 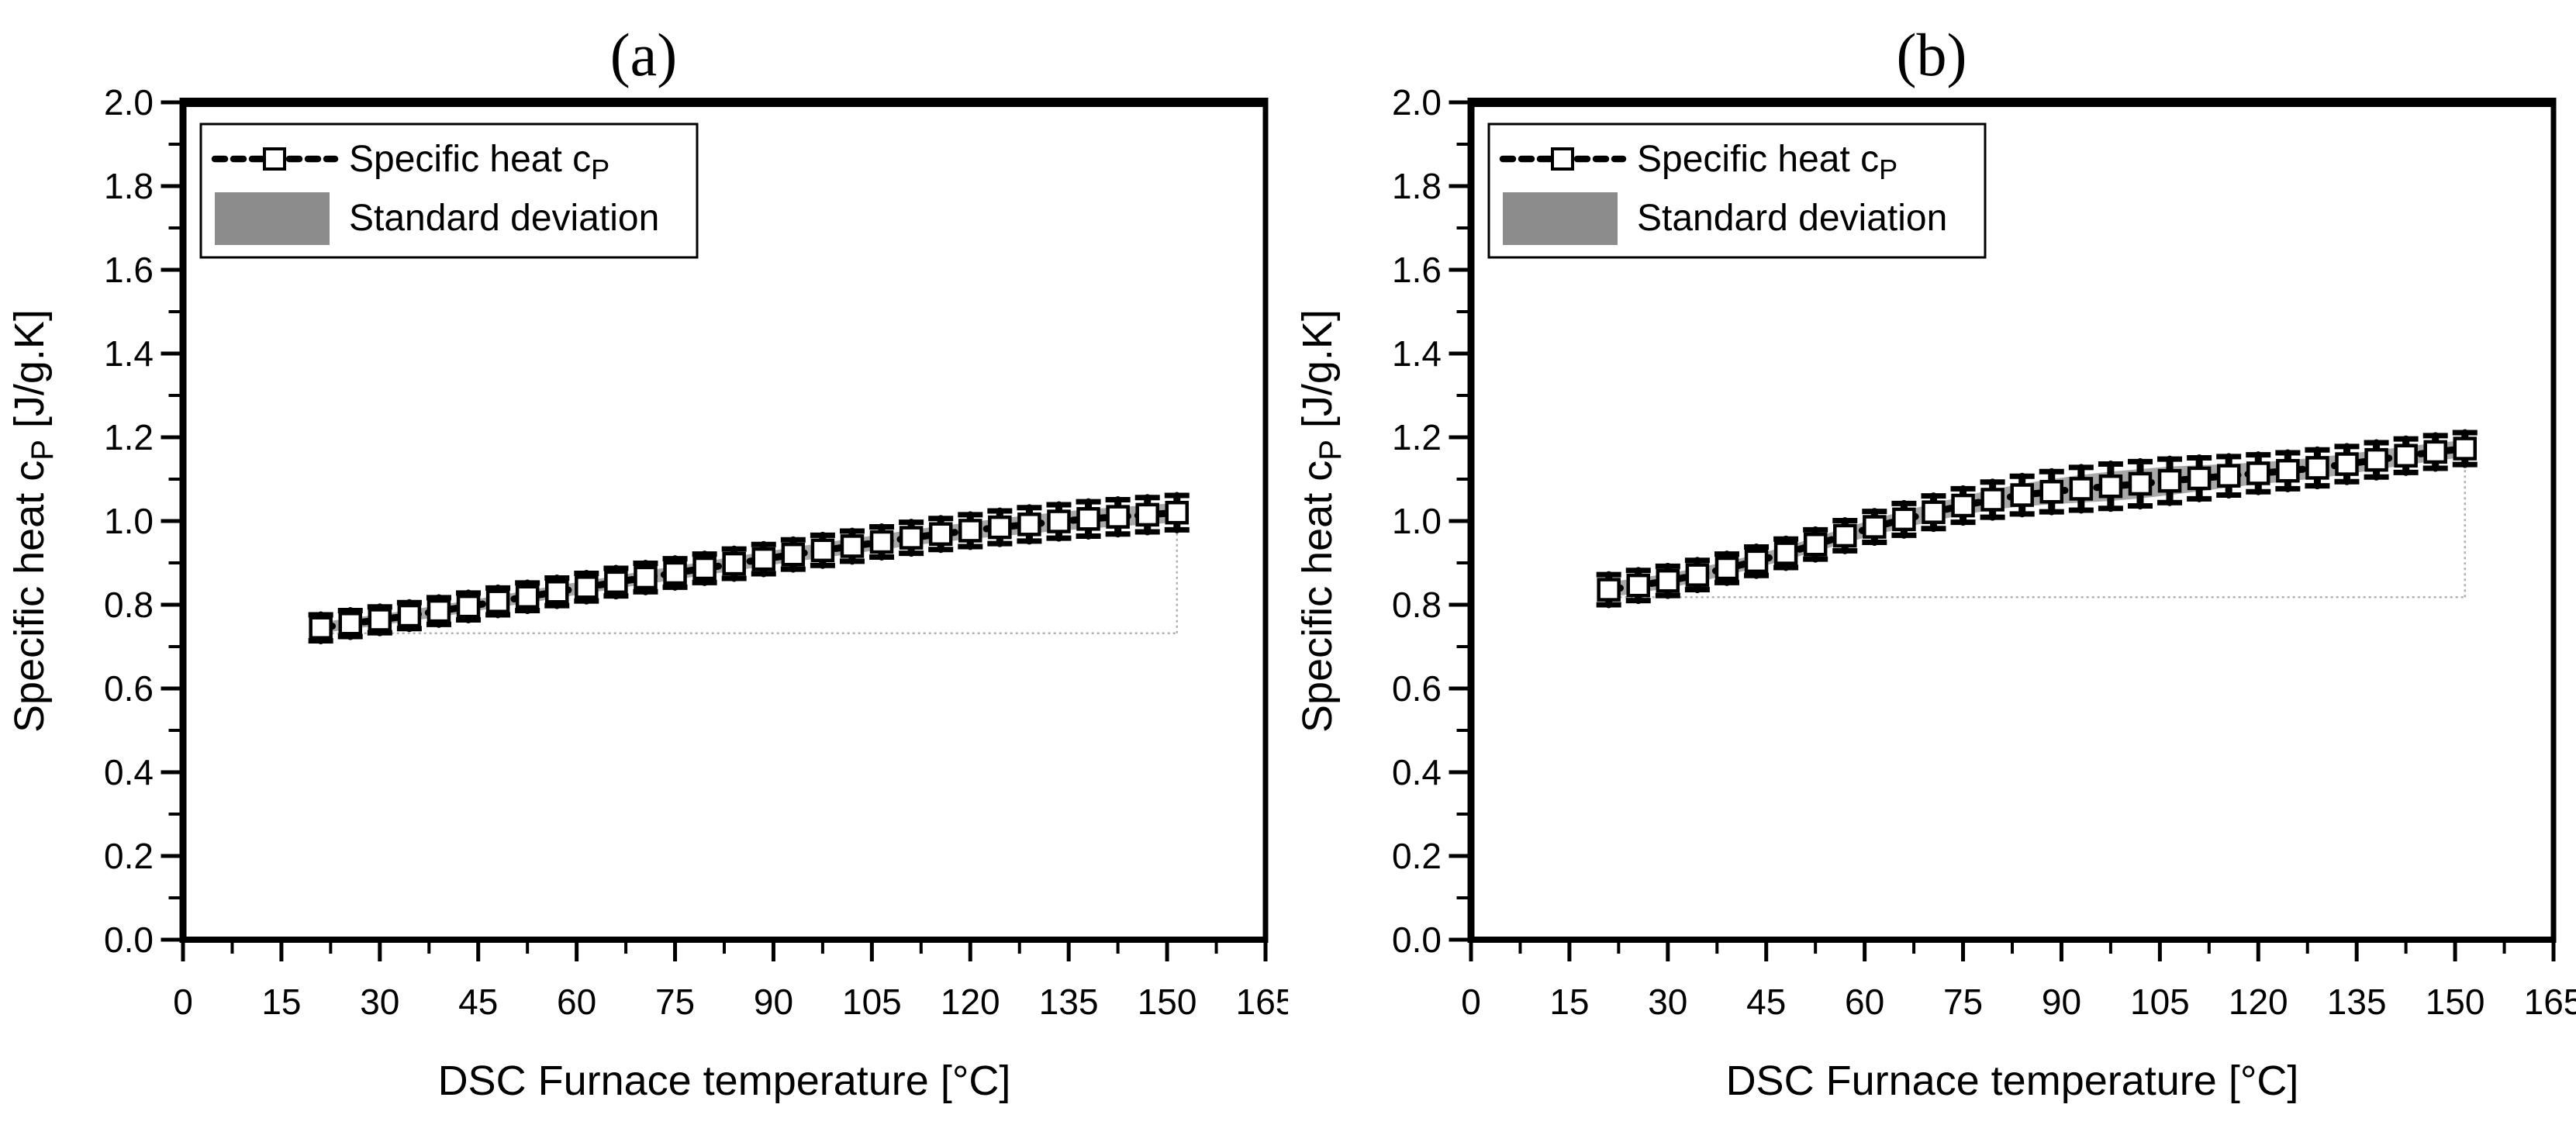 I want to click on x-tick-label: 0, so click(x=183, y=1002).